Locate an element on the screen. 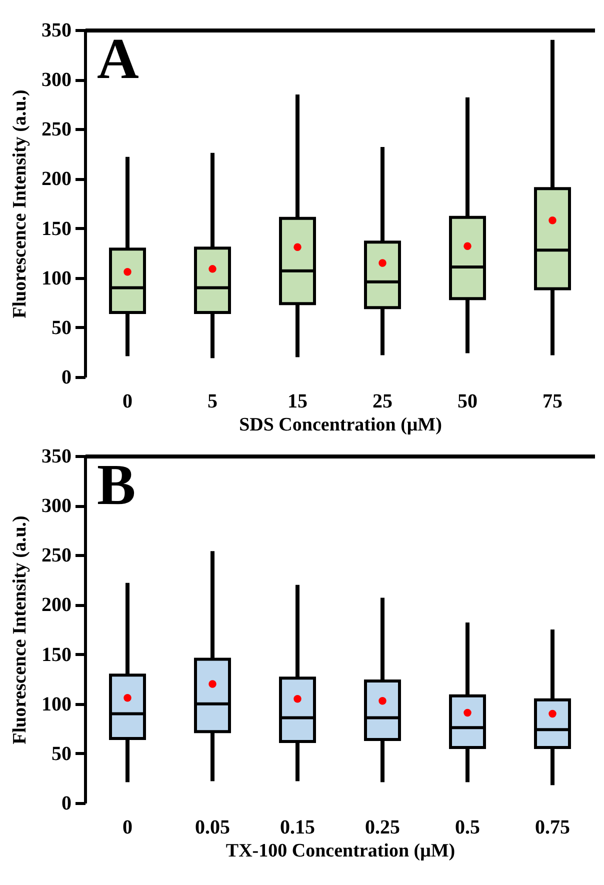  x-tick-label: 0.15 is located at coordinates (297, 827).